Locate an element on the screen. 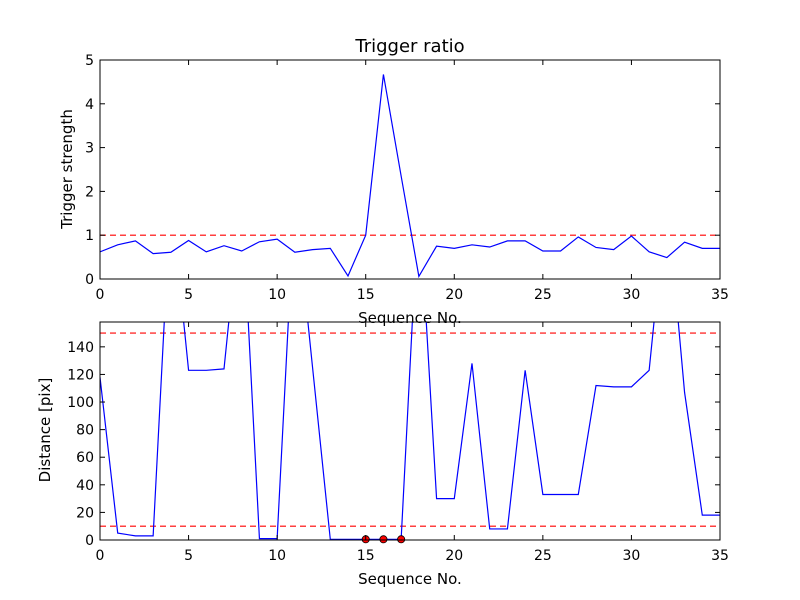 This screenshot has height=600, width=800. y-tick-label: 80 is located at coordinates (85, 431).